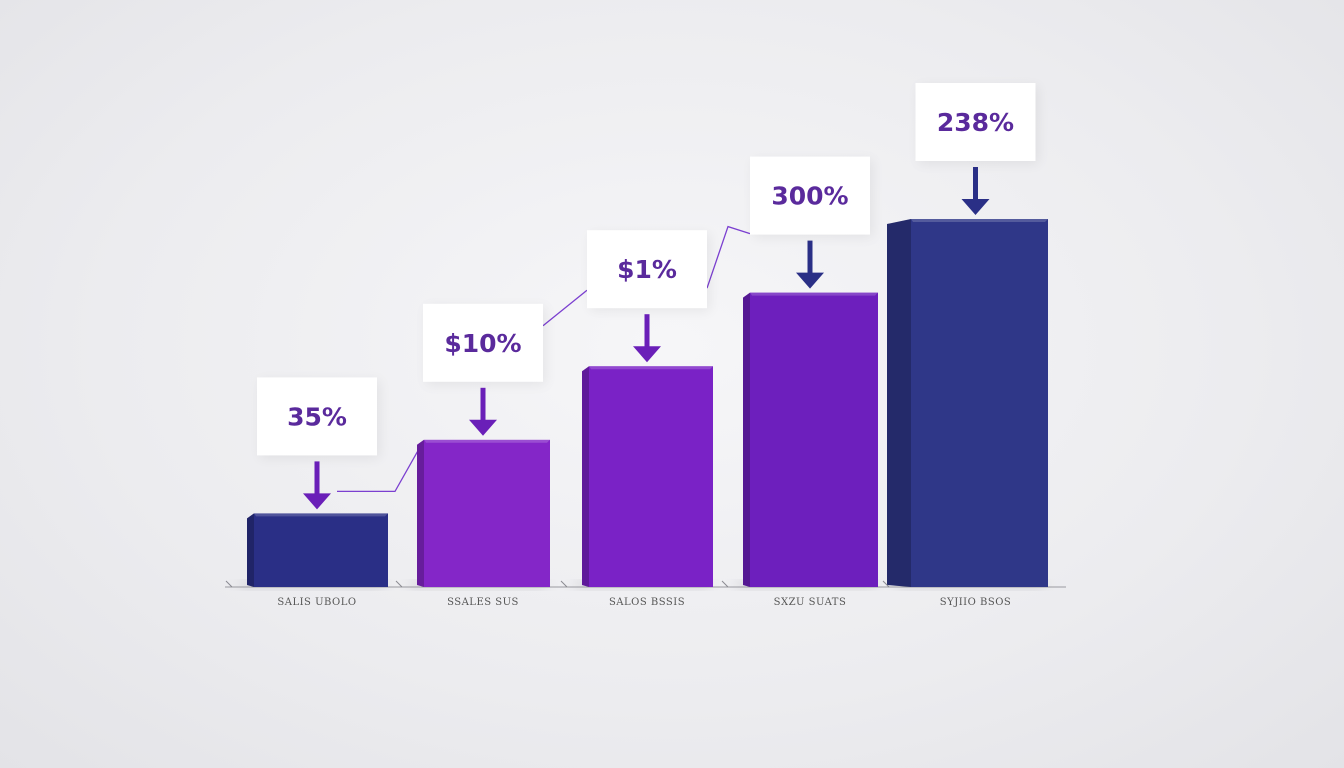 The image size is (1344, 768). What do you see at coordinates (483, 602) in the screenshot?
I see `category-label: SSALES SUS` at bounding box center [483, 602].